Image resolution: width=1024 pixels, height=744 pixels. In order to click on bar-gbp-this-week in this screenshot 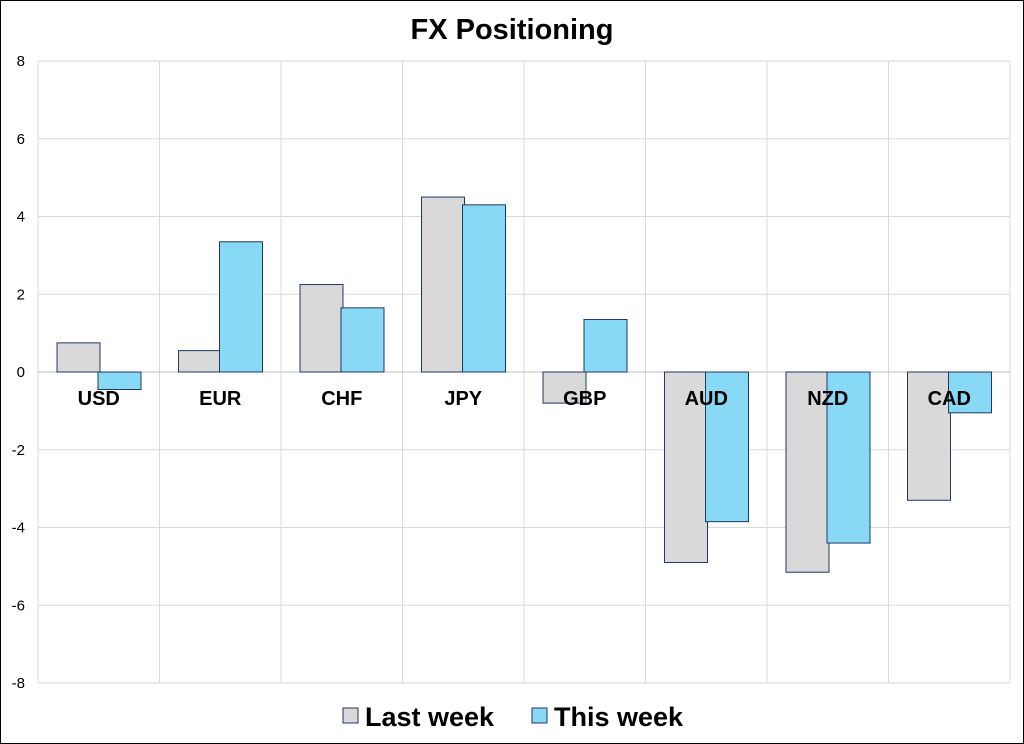, I will do `click(605, 346)`.